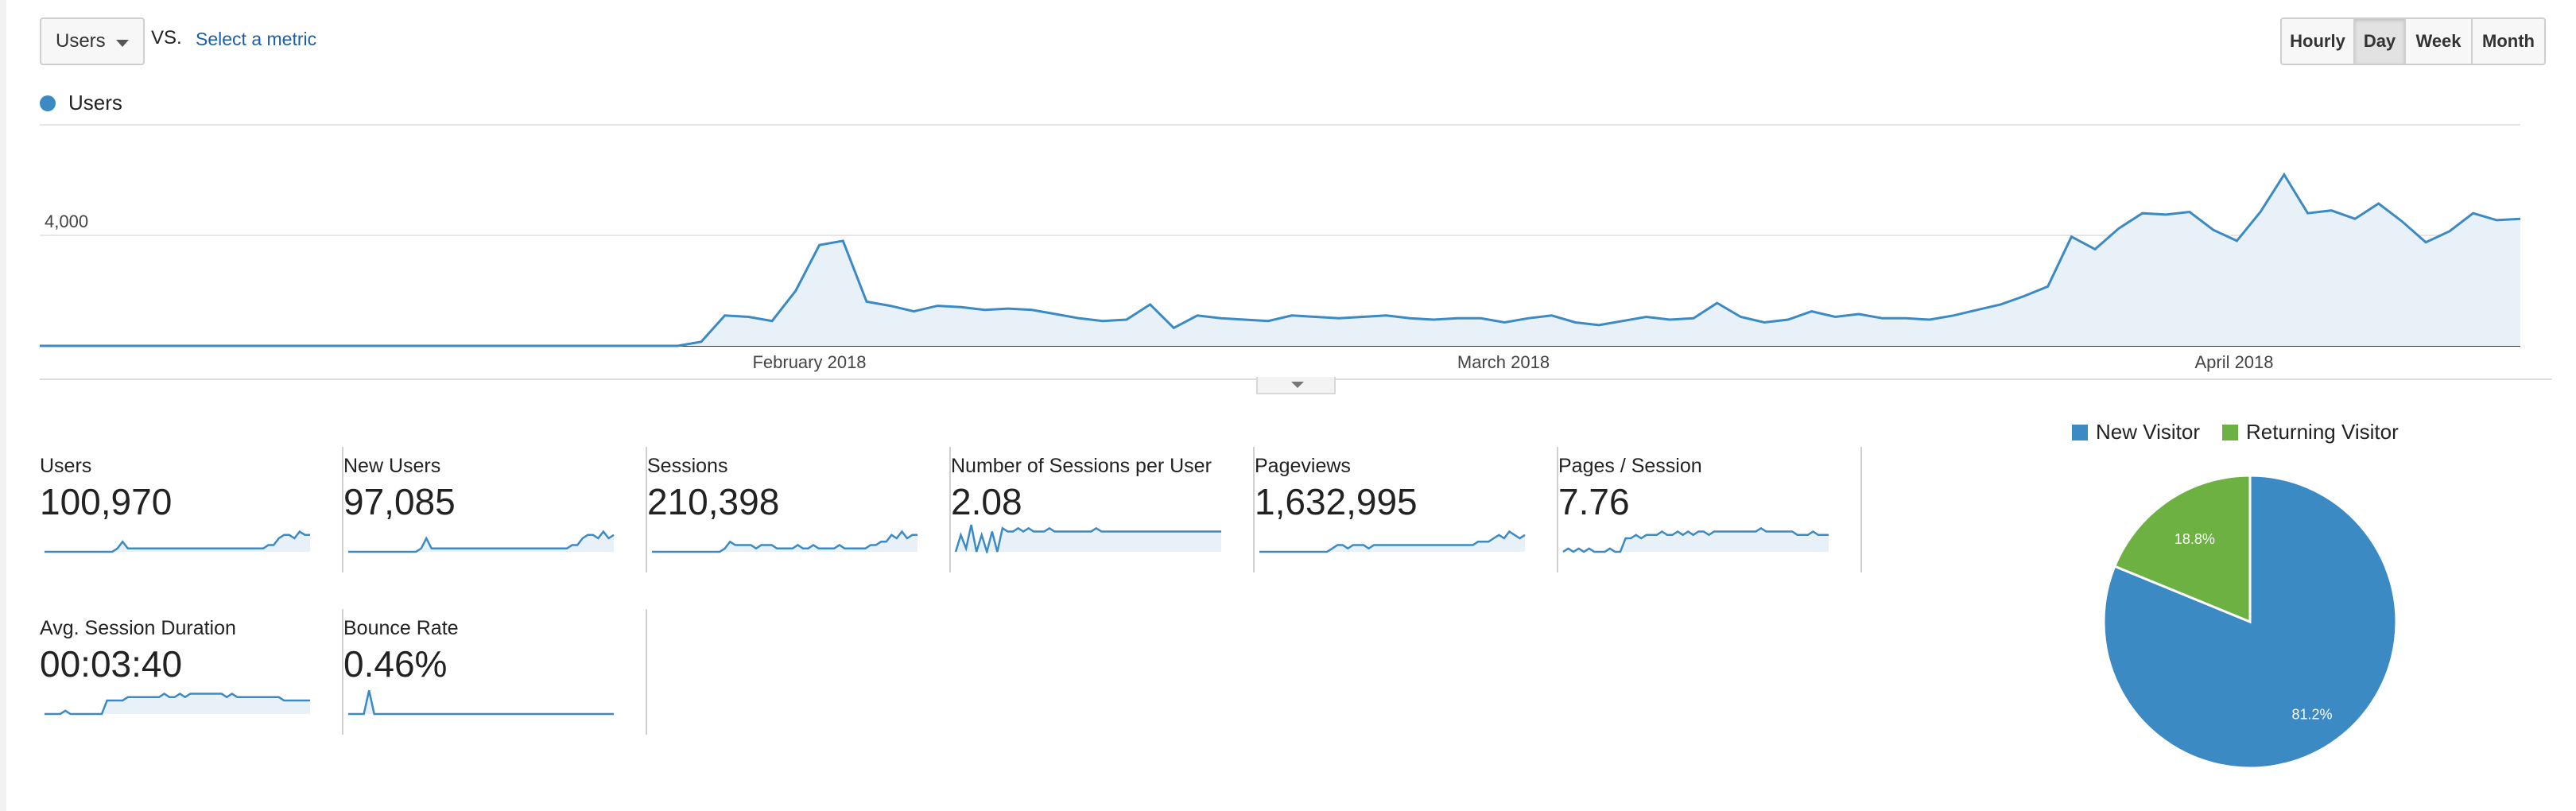  I want to click on chevron-down-icon, so click(123, 43).